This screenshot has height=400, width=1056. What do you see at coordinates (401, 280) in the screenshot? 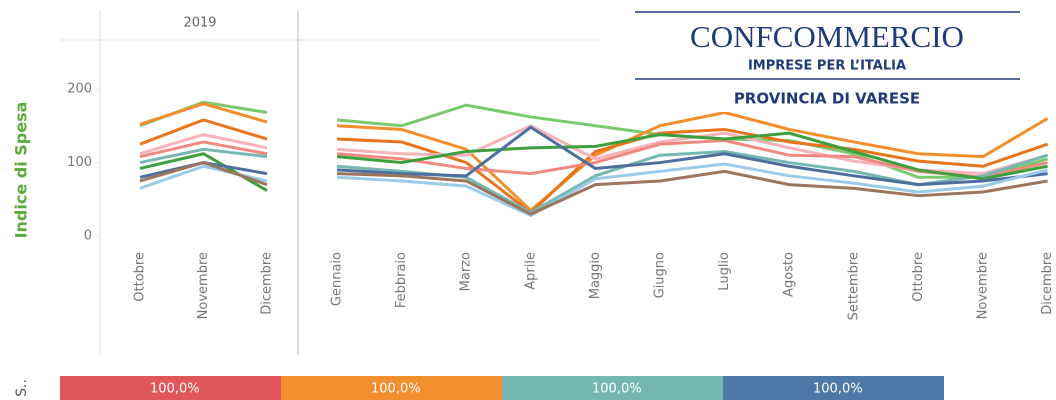
I see `x-tick-label: Febbraio` at bounding box center [401, 280].